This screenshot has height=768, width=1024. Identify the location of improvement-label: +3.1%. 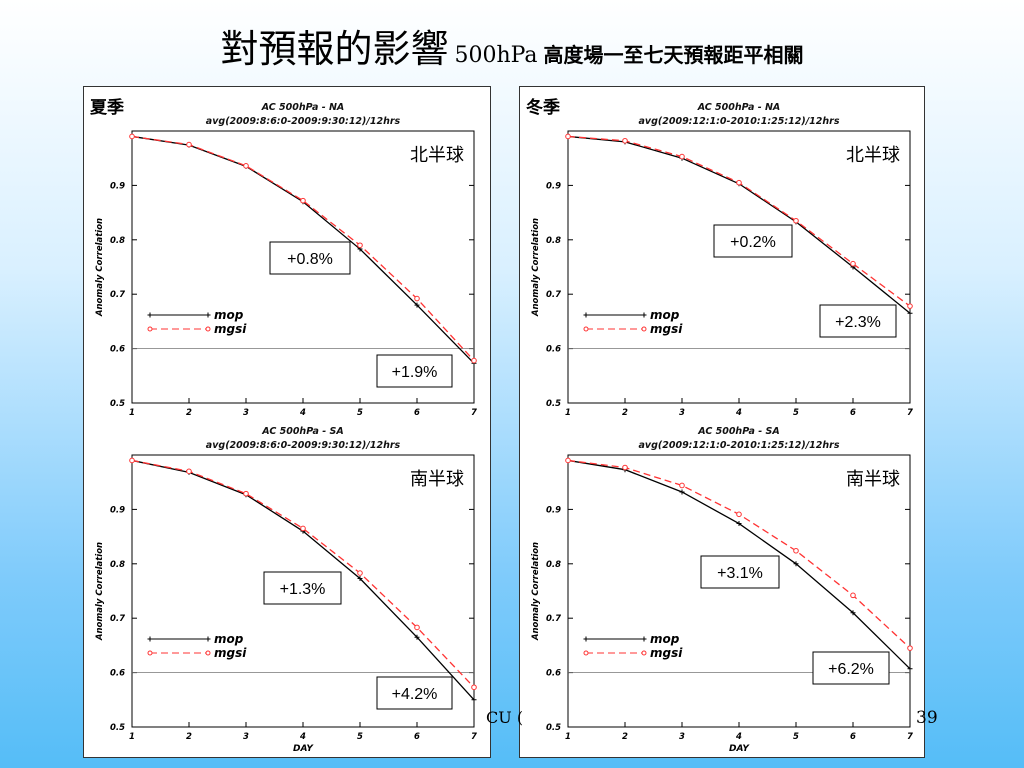
(740, 573).